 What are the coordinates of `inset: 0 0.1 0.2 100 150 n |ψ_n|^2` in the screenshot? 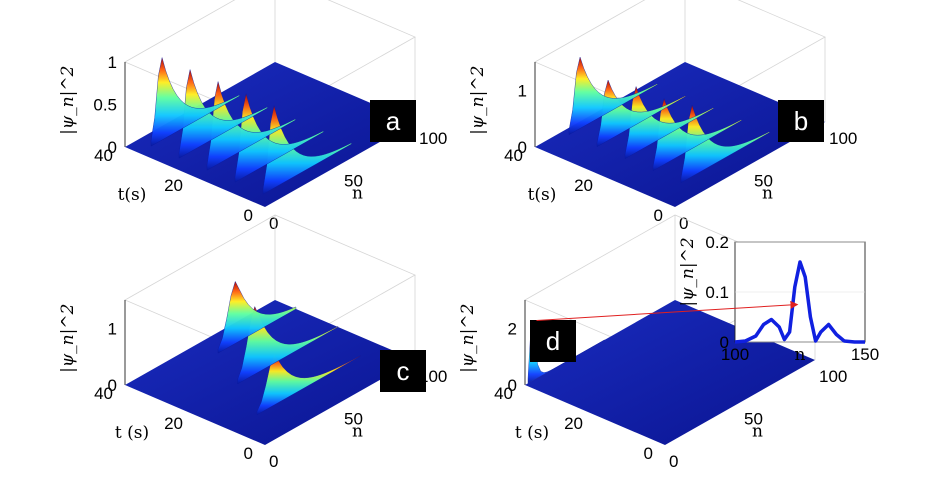 It's located at (707, 299).